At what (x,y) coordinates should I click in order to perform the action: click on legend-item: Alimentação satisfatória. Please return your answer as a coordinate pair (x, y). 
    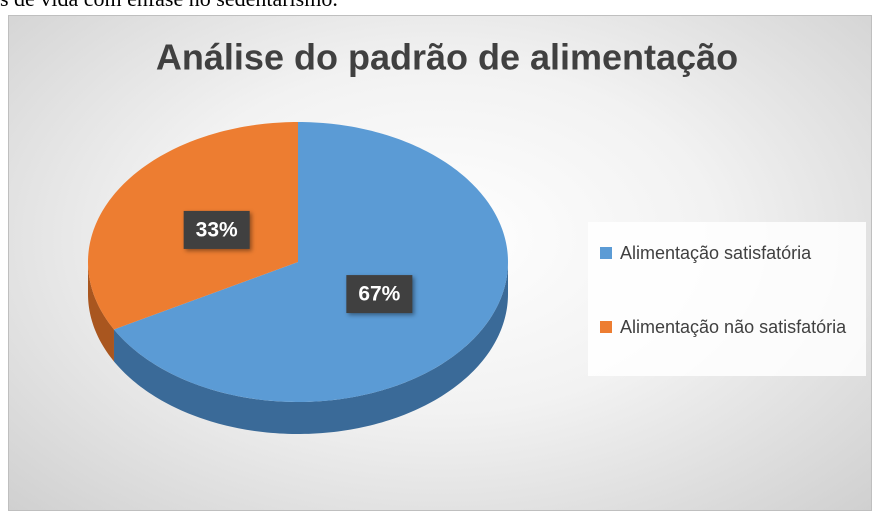
    Looking at the image, I should click on (735, 253).